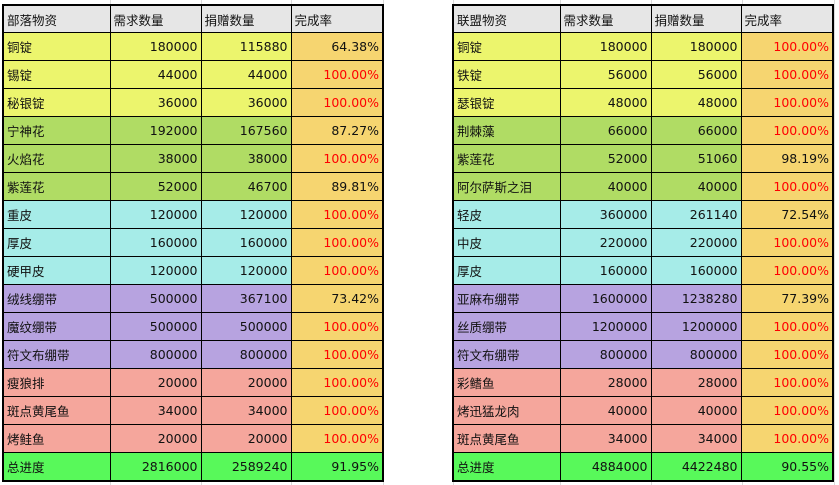 This screenshot has width=839, height=485. What do you see at coordinates (696, 102) in the screenshot?
I see `donated-cell: 48000` at bounding box center [696, 102].